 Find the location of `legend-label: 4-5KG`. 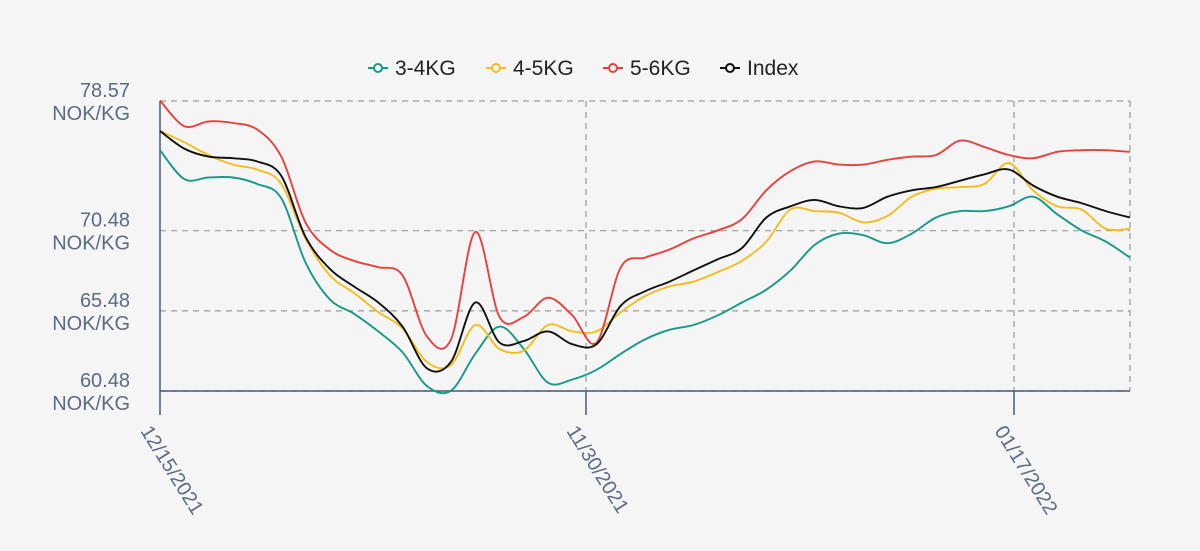

legend-label: 4-5KG is located at coordinates (543, 68).